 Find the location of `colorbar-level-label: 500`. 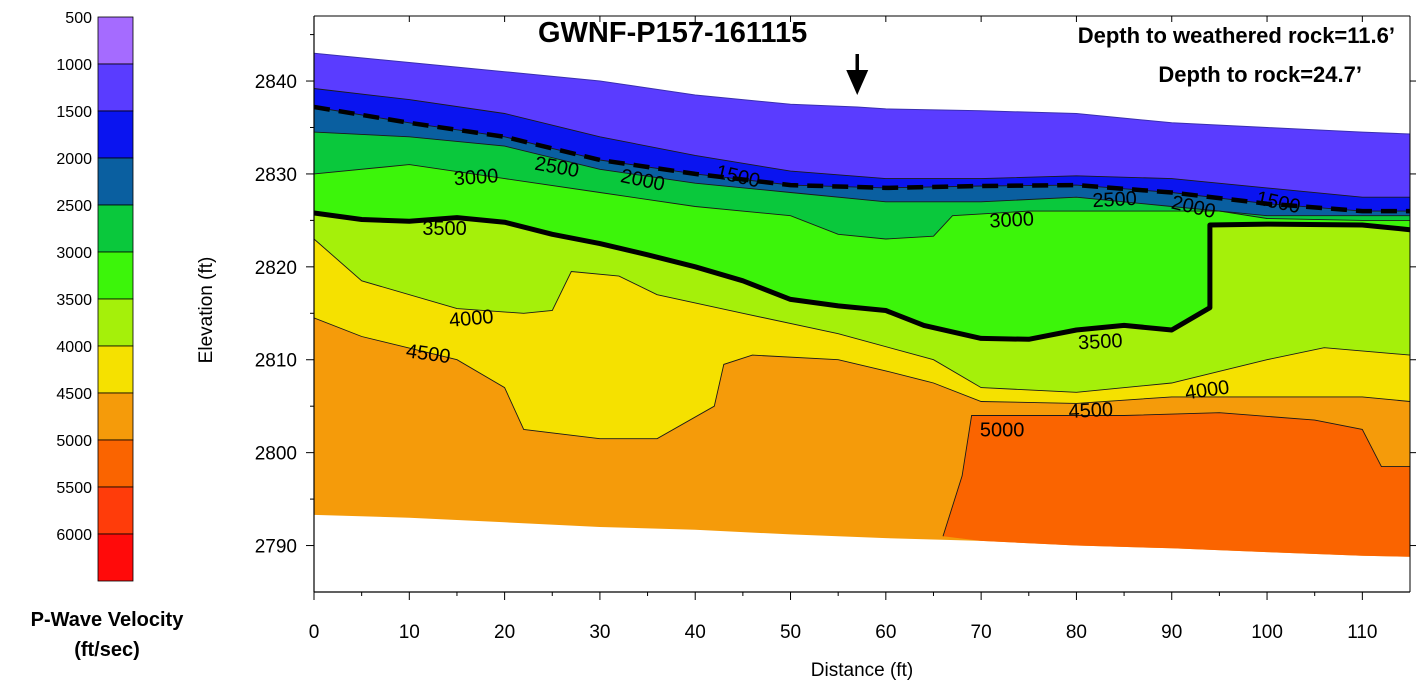

colorbar-level-label: 500 is located at coordinates (78, 18).